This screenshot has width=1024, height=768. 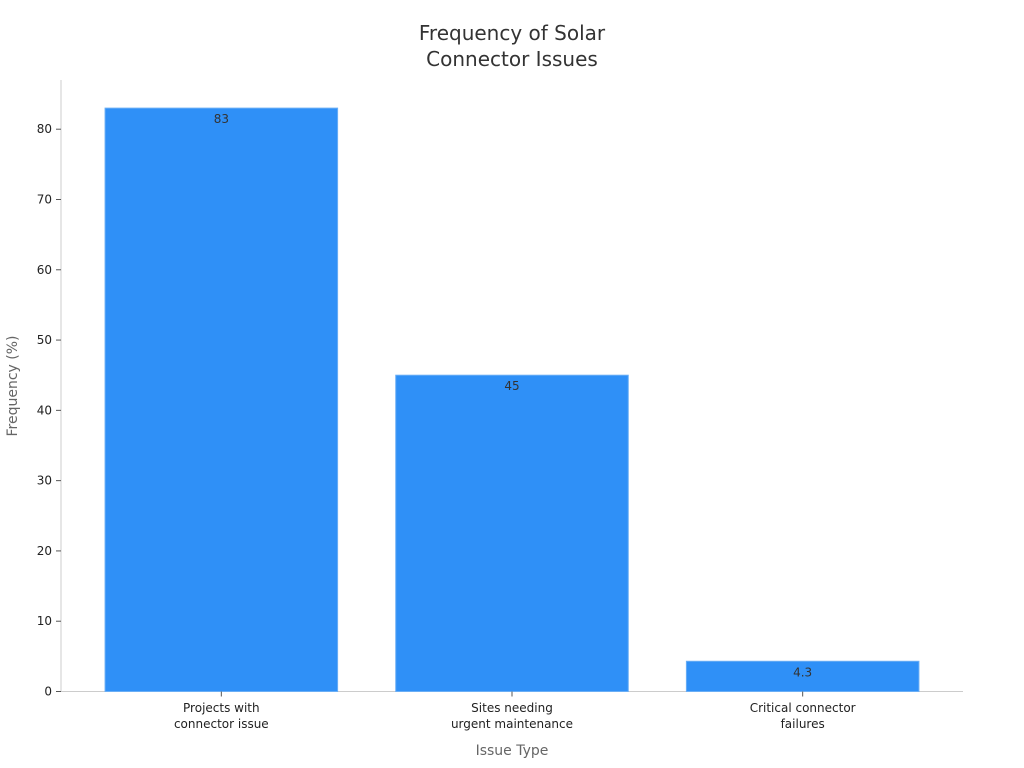 What do you see at coordinates (44, 410) in the screenshot?
I see `y-tick-label: 40` at bounding box center [44, 410].